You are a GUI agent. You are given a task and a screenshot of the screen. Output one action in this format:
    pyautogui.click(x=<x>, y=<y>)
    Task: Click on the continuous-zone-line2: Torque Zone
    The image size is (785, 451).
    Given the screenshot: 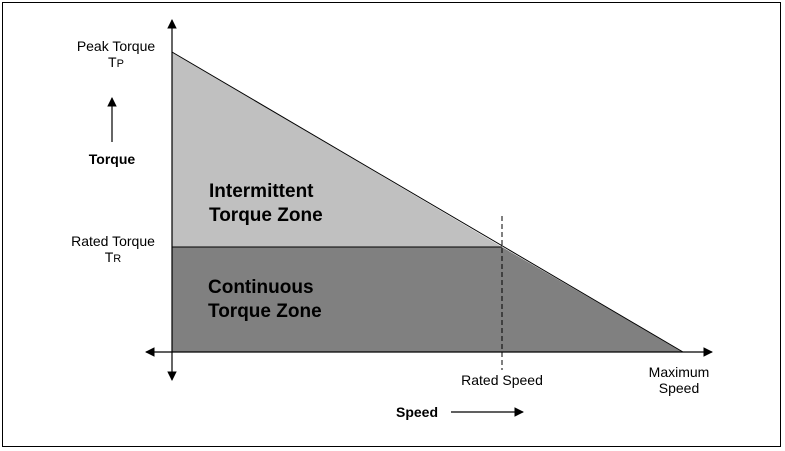 What is the action you would take?
    pyautogui.click(x=265, y=311)
    